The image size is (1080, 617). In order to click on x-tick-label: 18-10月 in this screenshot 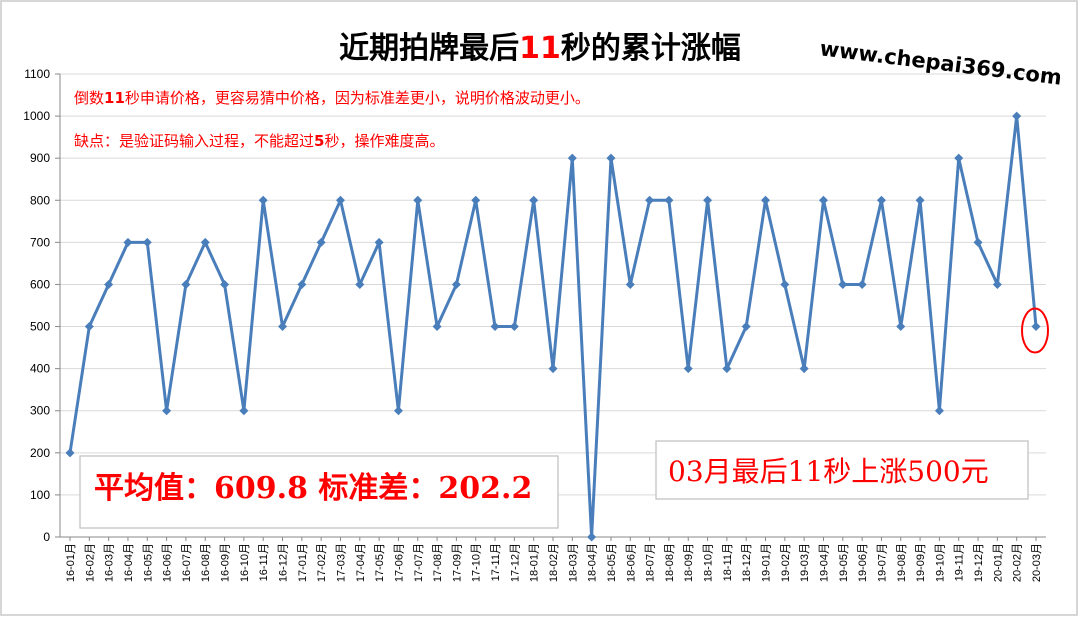, I will do `click(709, 562)`.